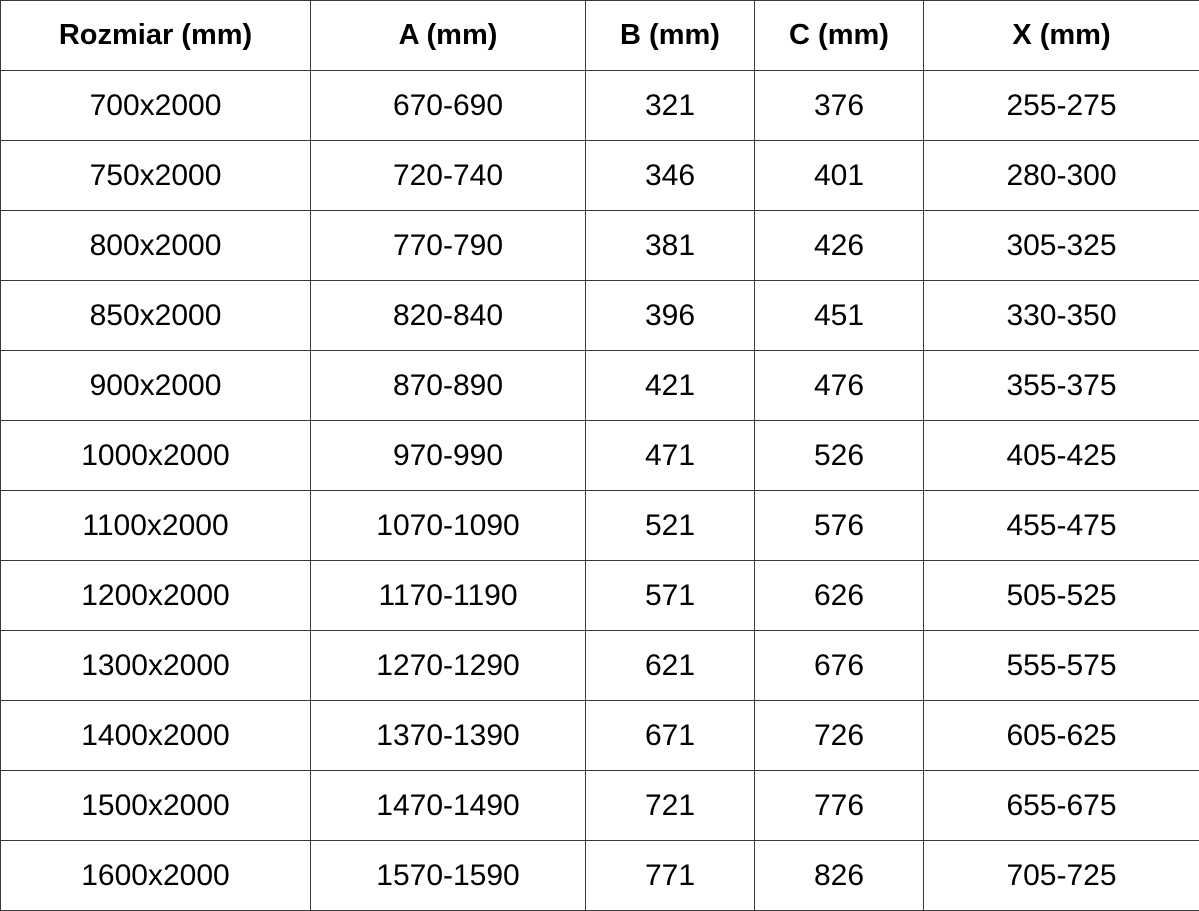 The width and height of the screenshot is (1199, 911). What do you see at coordinates (155, 665) in the screenshot?
I see `cell-size: 1300x2000` at bounding box center [155, 665].